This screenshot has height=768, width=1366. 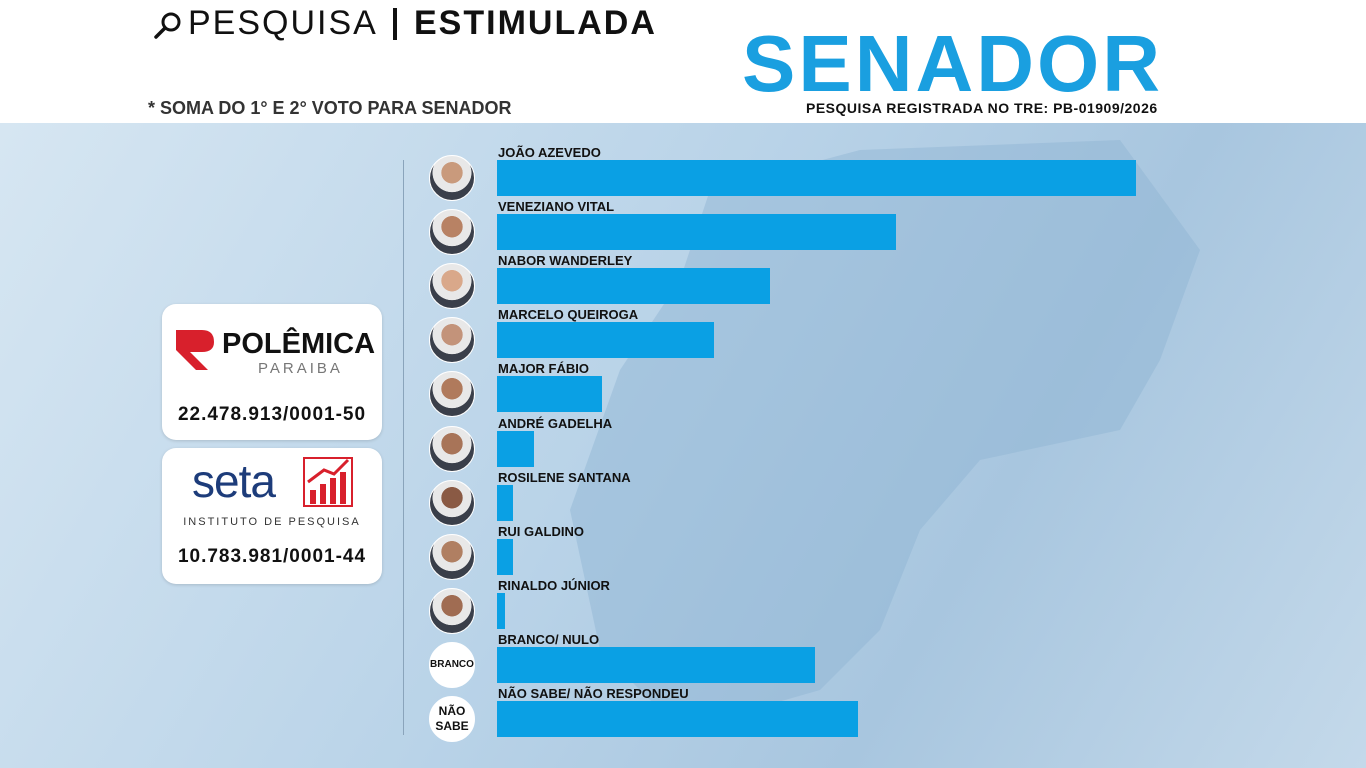 What do you see at coordinates (543, 369) in the screenshot?
I see `category-label: MAJOR FÁBIO` at bounding box center [543, 369].